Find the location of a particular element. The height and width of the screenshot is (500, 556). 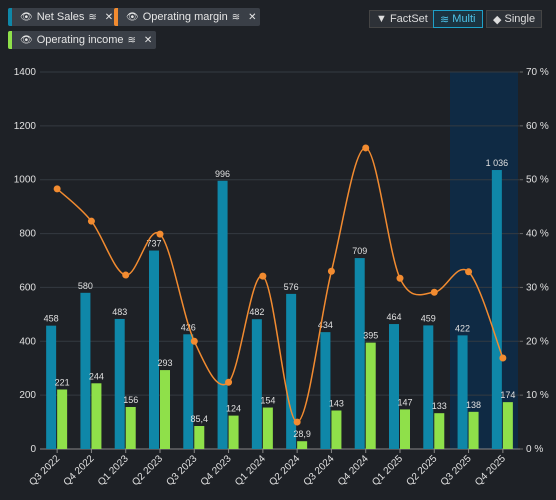

data-label: 458 is located at coordinates (51, 319).